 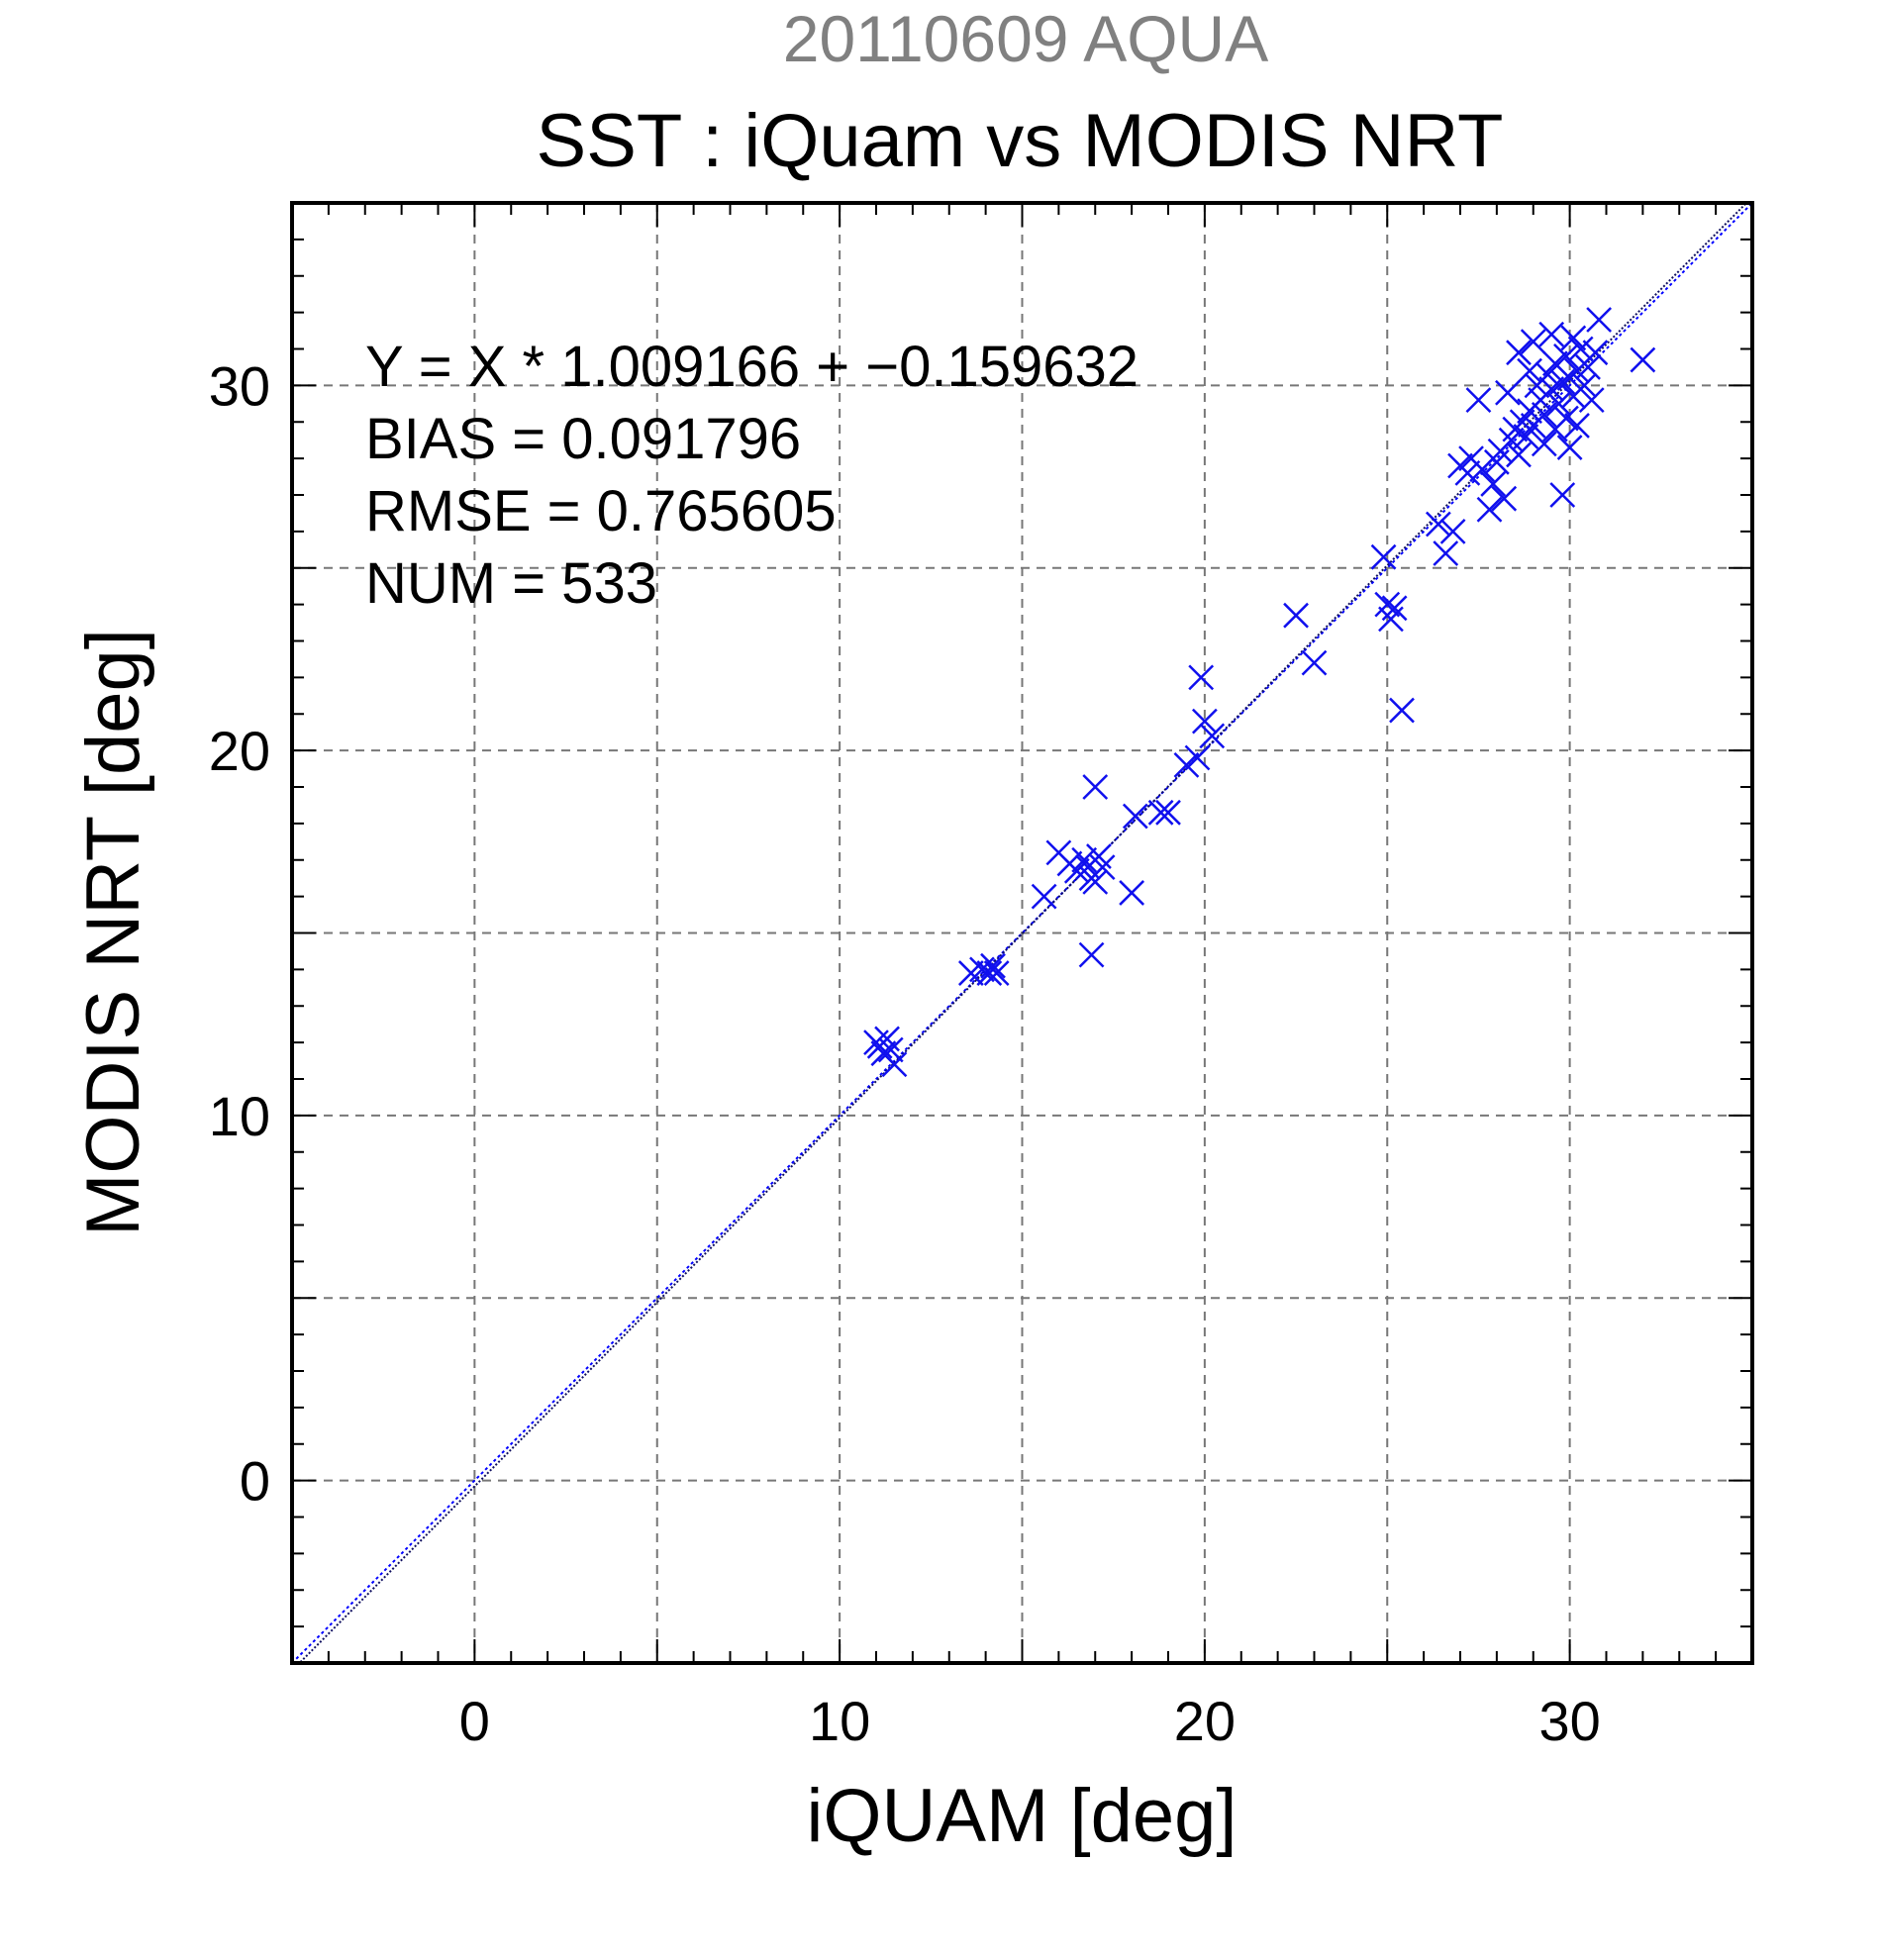 I want to click on y-tick-label: 10, so click(x=240, y=1116).